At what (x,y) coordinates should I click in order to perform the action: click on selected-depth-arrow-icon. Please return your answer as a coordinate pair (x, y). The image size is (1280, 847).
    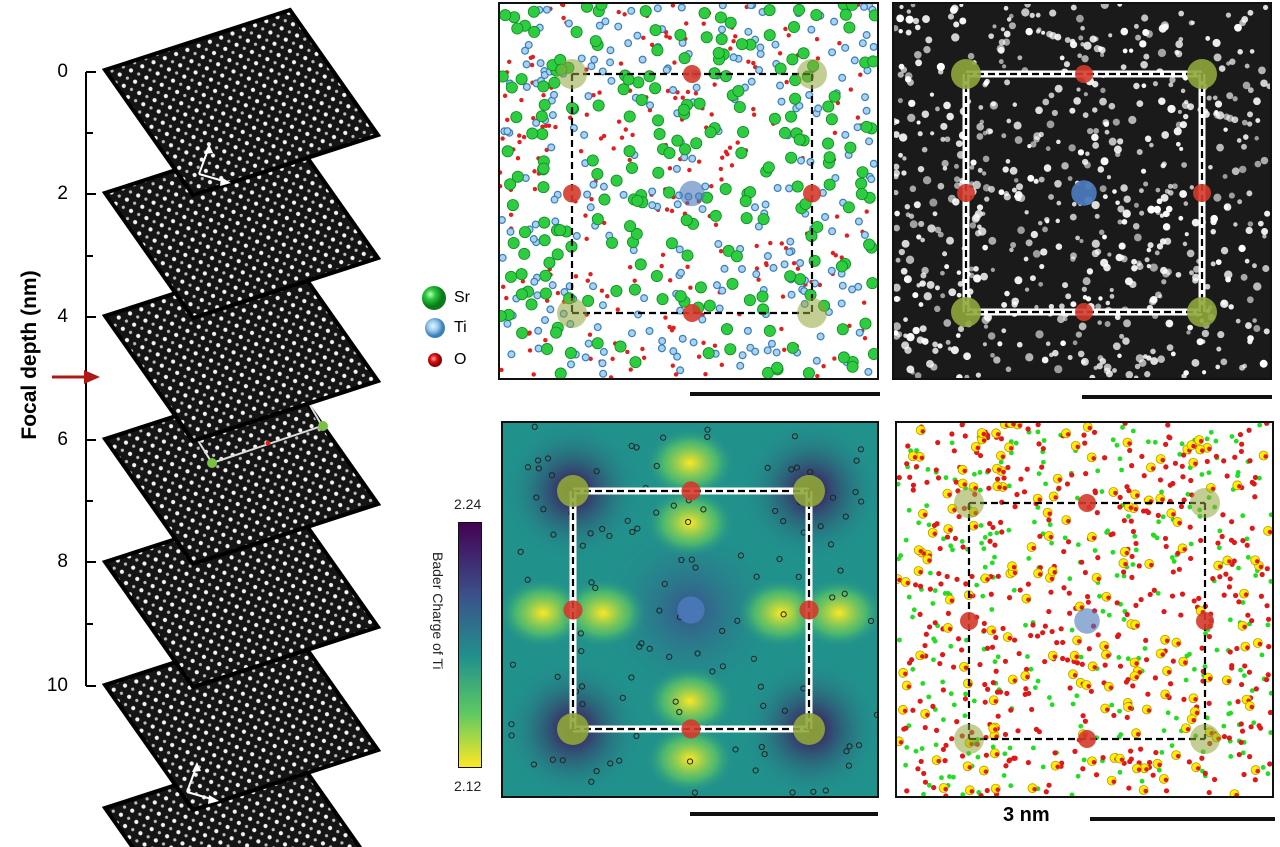
    Looking at the image, I should click on (76, 377).